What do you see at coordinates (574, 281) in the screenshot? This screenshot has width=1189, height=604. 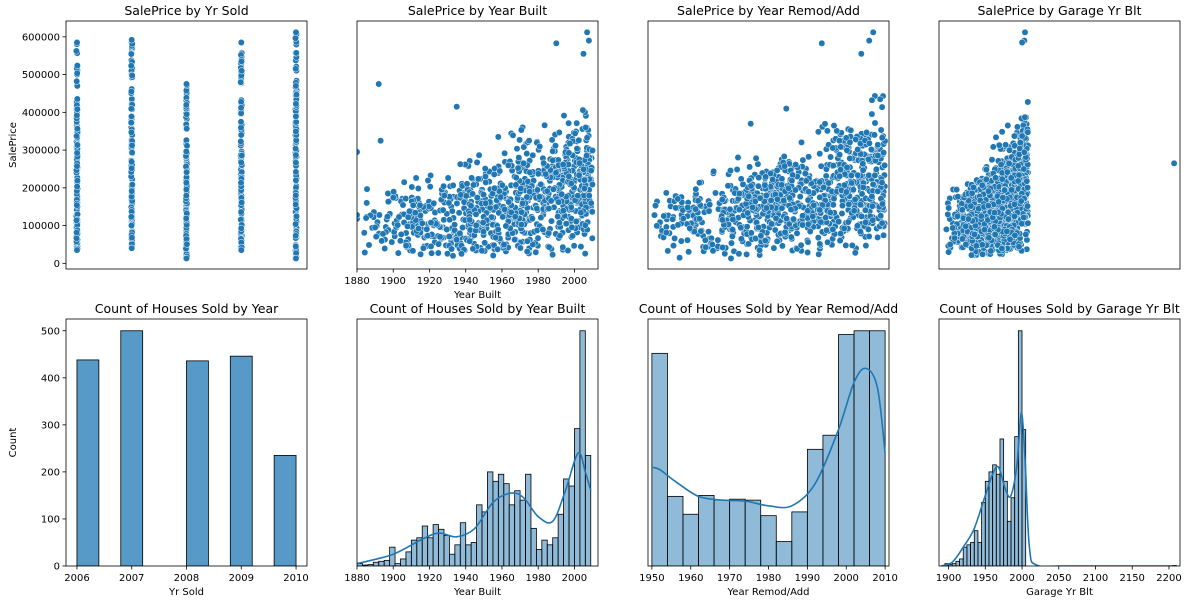 I see `x-tick-label: 2000` at bounding box center [574, 281].